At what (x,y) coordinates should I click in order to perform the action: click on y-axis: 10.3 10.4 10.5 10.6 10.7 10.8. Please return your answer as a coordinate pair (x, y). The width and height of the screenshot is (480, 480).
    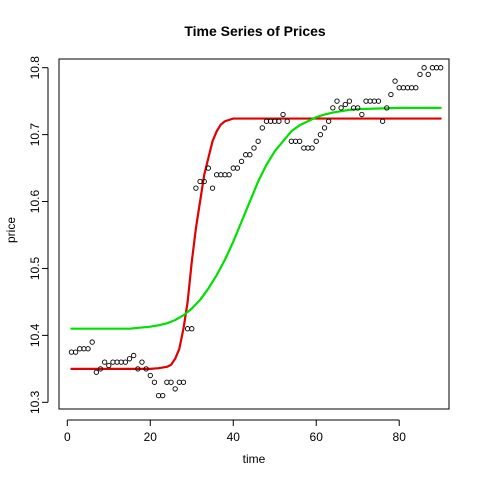
    Looking at the image, I should click on (38, 235).